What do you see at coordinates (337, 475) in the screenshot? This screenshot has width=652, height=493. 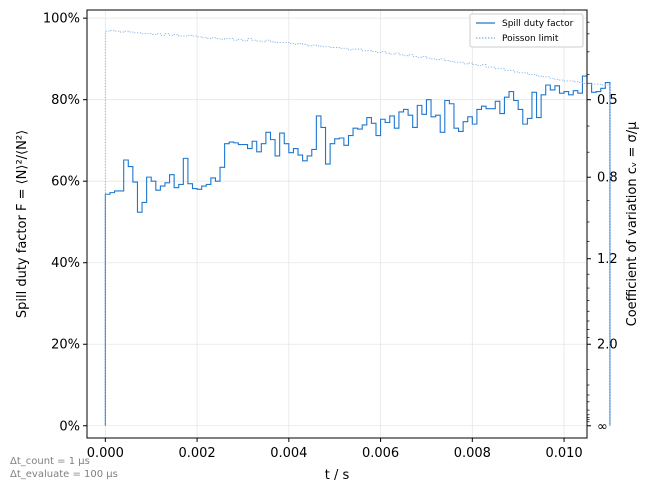 I see `x-axis-label: t / s` at bounding box center [337, 475].